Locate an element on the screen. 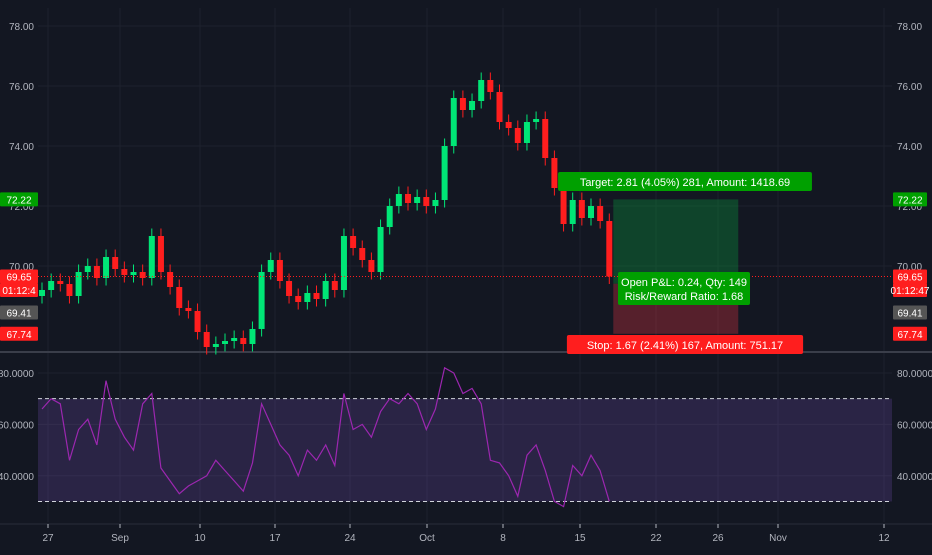  right-price-tick: 76.00 is located at coordinates (909, 87).